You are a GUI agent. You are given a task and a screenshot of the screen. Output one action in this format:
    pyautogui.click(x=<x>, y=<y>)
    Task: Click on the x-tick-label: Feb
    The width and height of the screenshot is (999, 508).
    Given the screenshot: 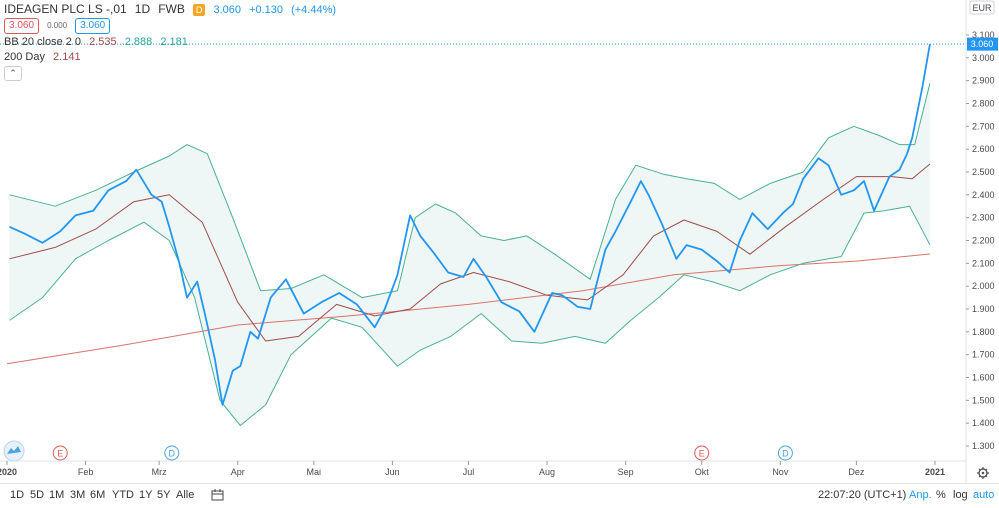 What is the action you would take?
    pyautogui.click(x=86, y=472)
    